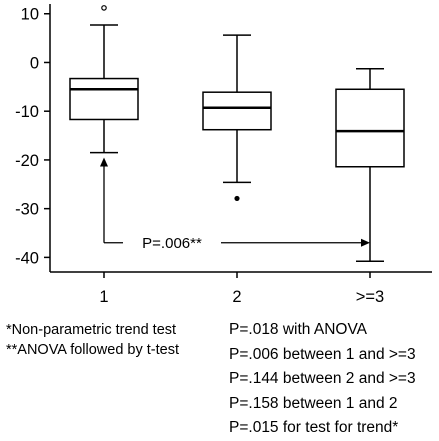  Describe the element at coordinates (27, 161) in the screenshot. I see `y-tick-label: -20` at that location.